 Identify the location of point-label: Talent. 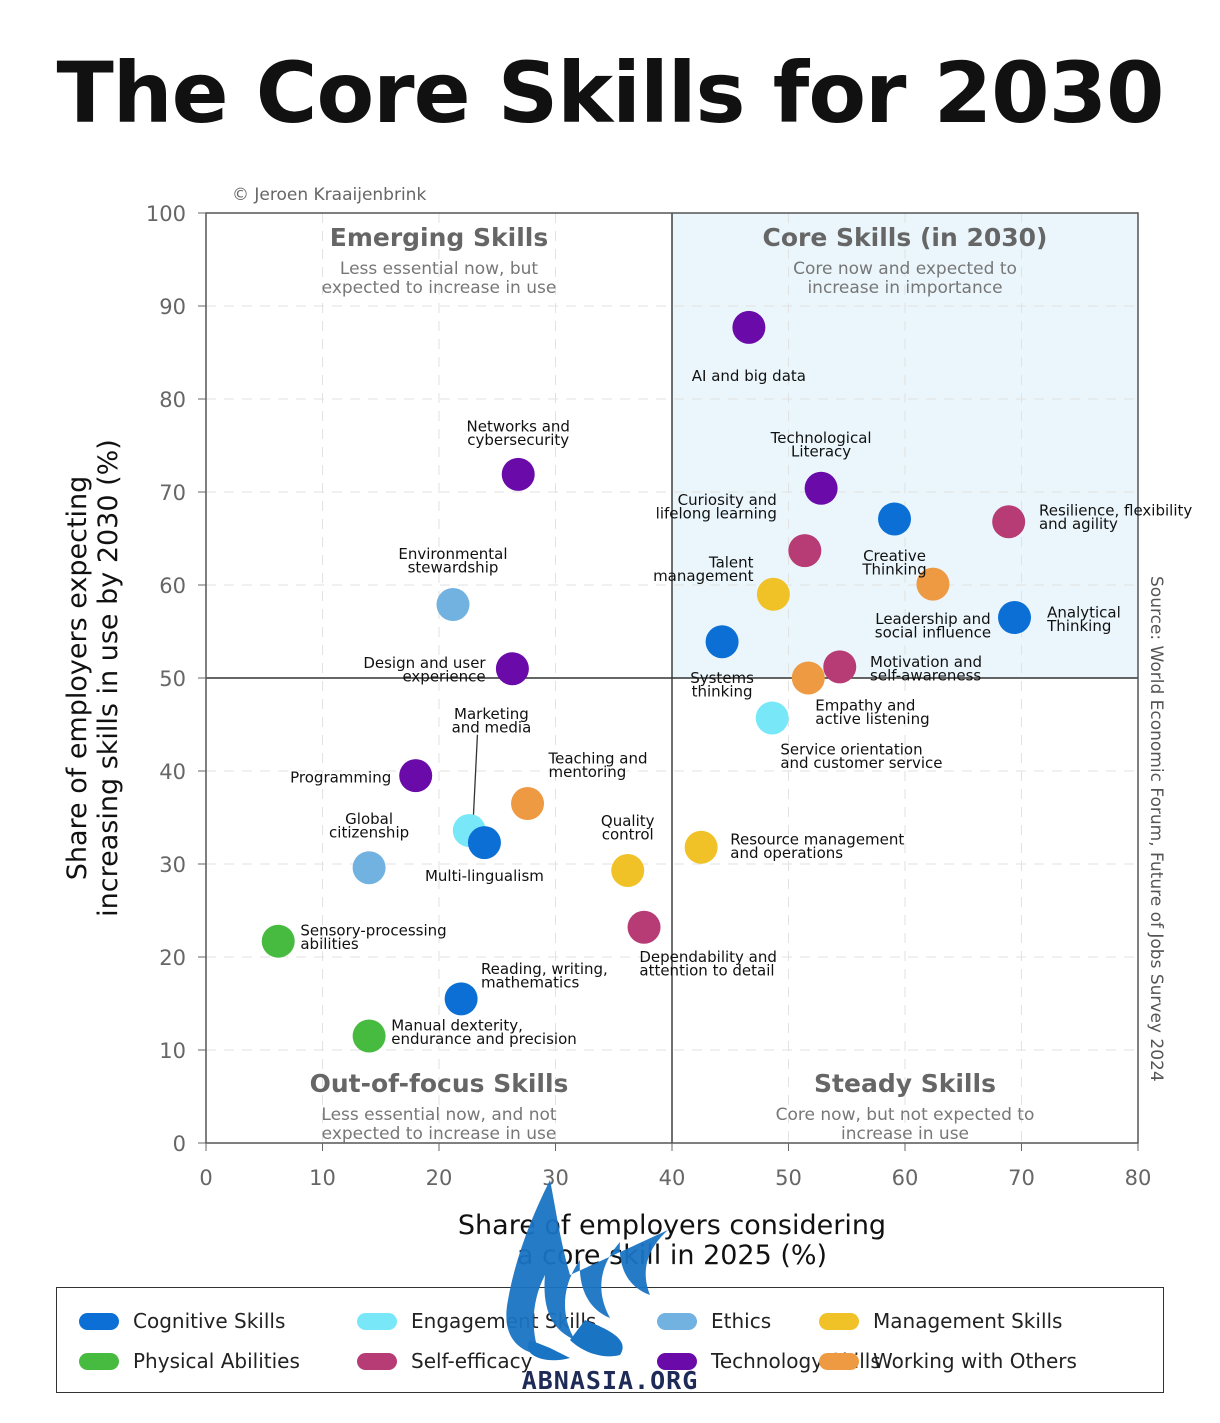
(731, 562).